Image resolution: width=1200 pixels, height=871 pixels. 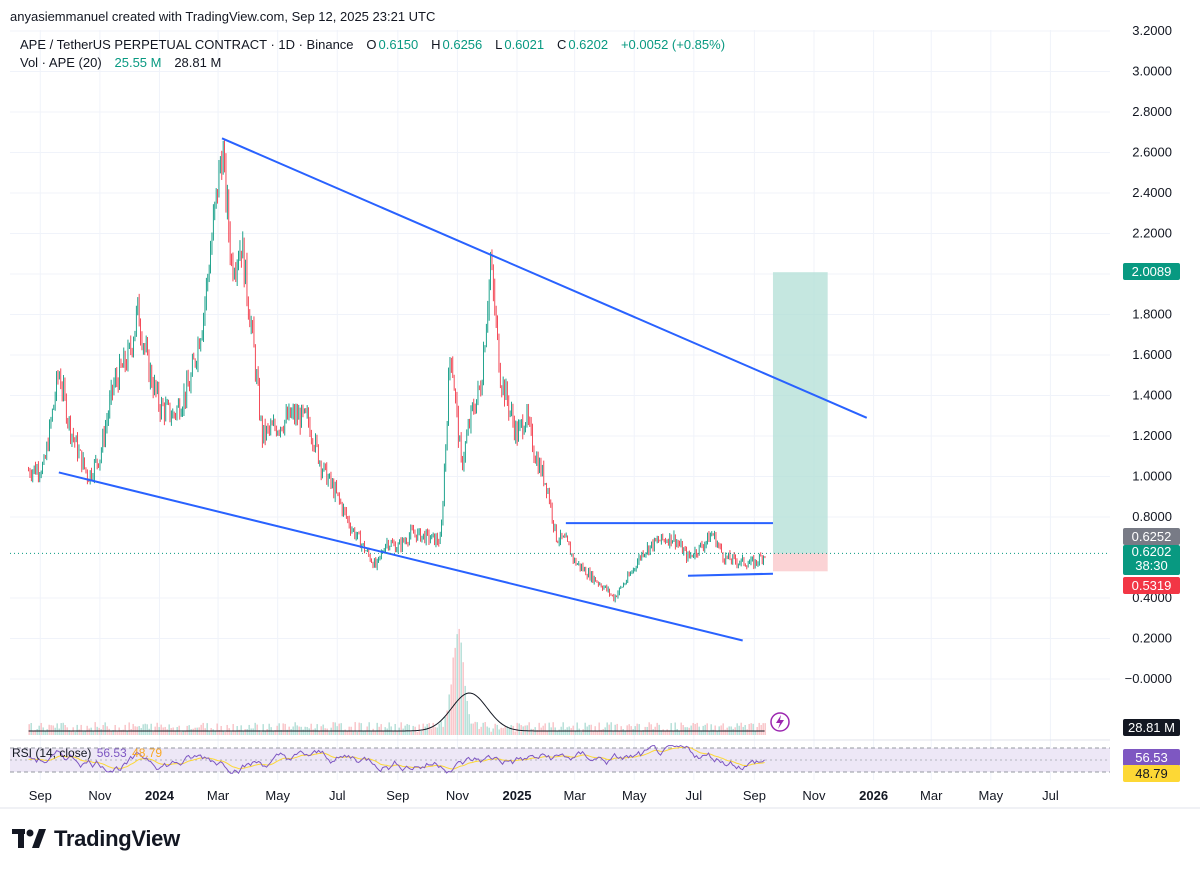 What do you see at coordinates (52, 753) in the screenshot?
I see `rsi-label: RSI (14, close)` at bounding box center [52, 753].